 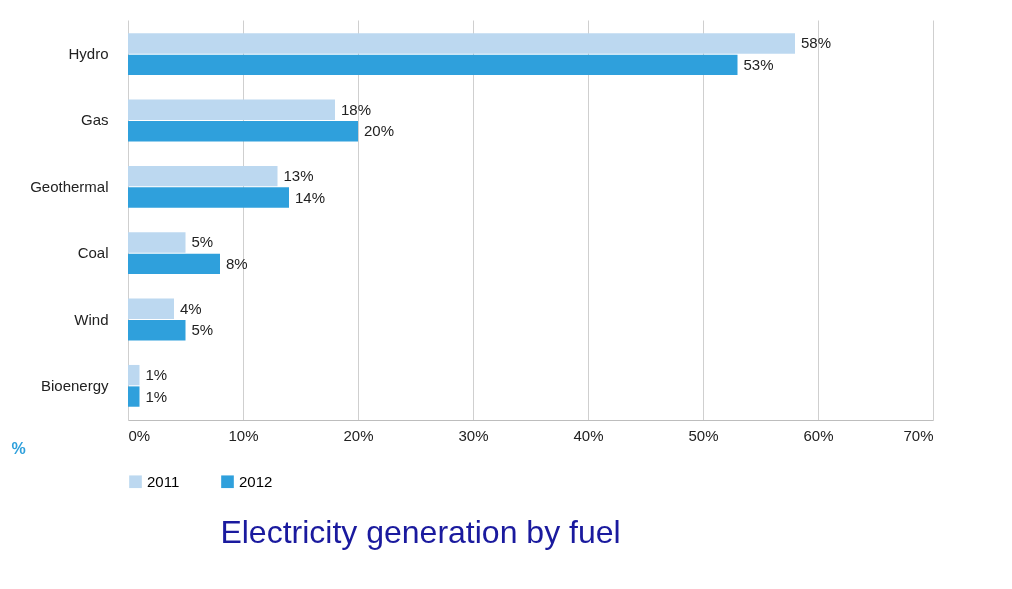 What do you see at coordinates (473, 435) in the screenshot?
I see `x-tick-label: 30%` at bounding box center [473, 435].